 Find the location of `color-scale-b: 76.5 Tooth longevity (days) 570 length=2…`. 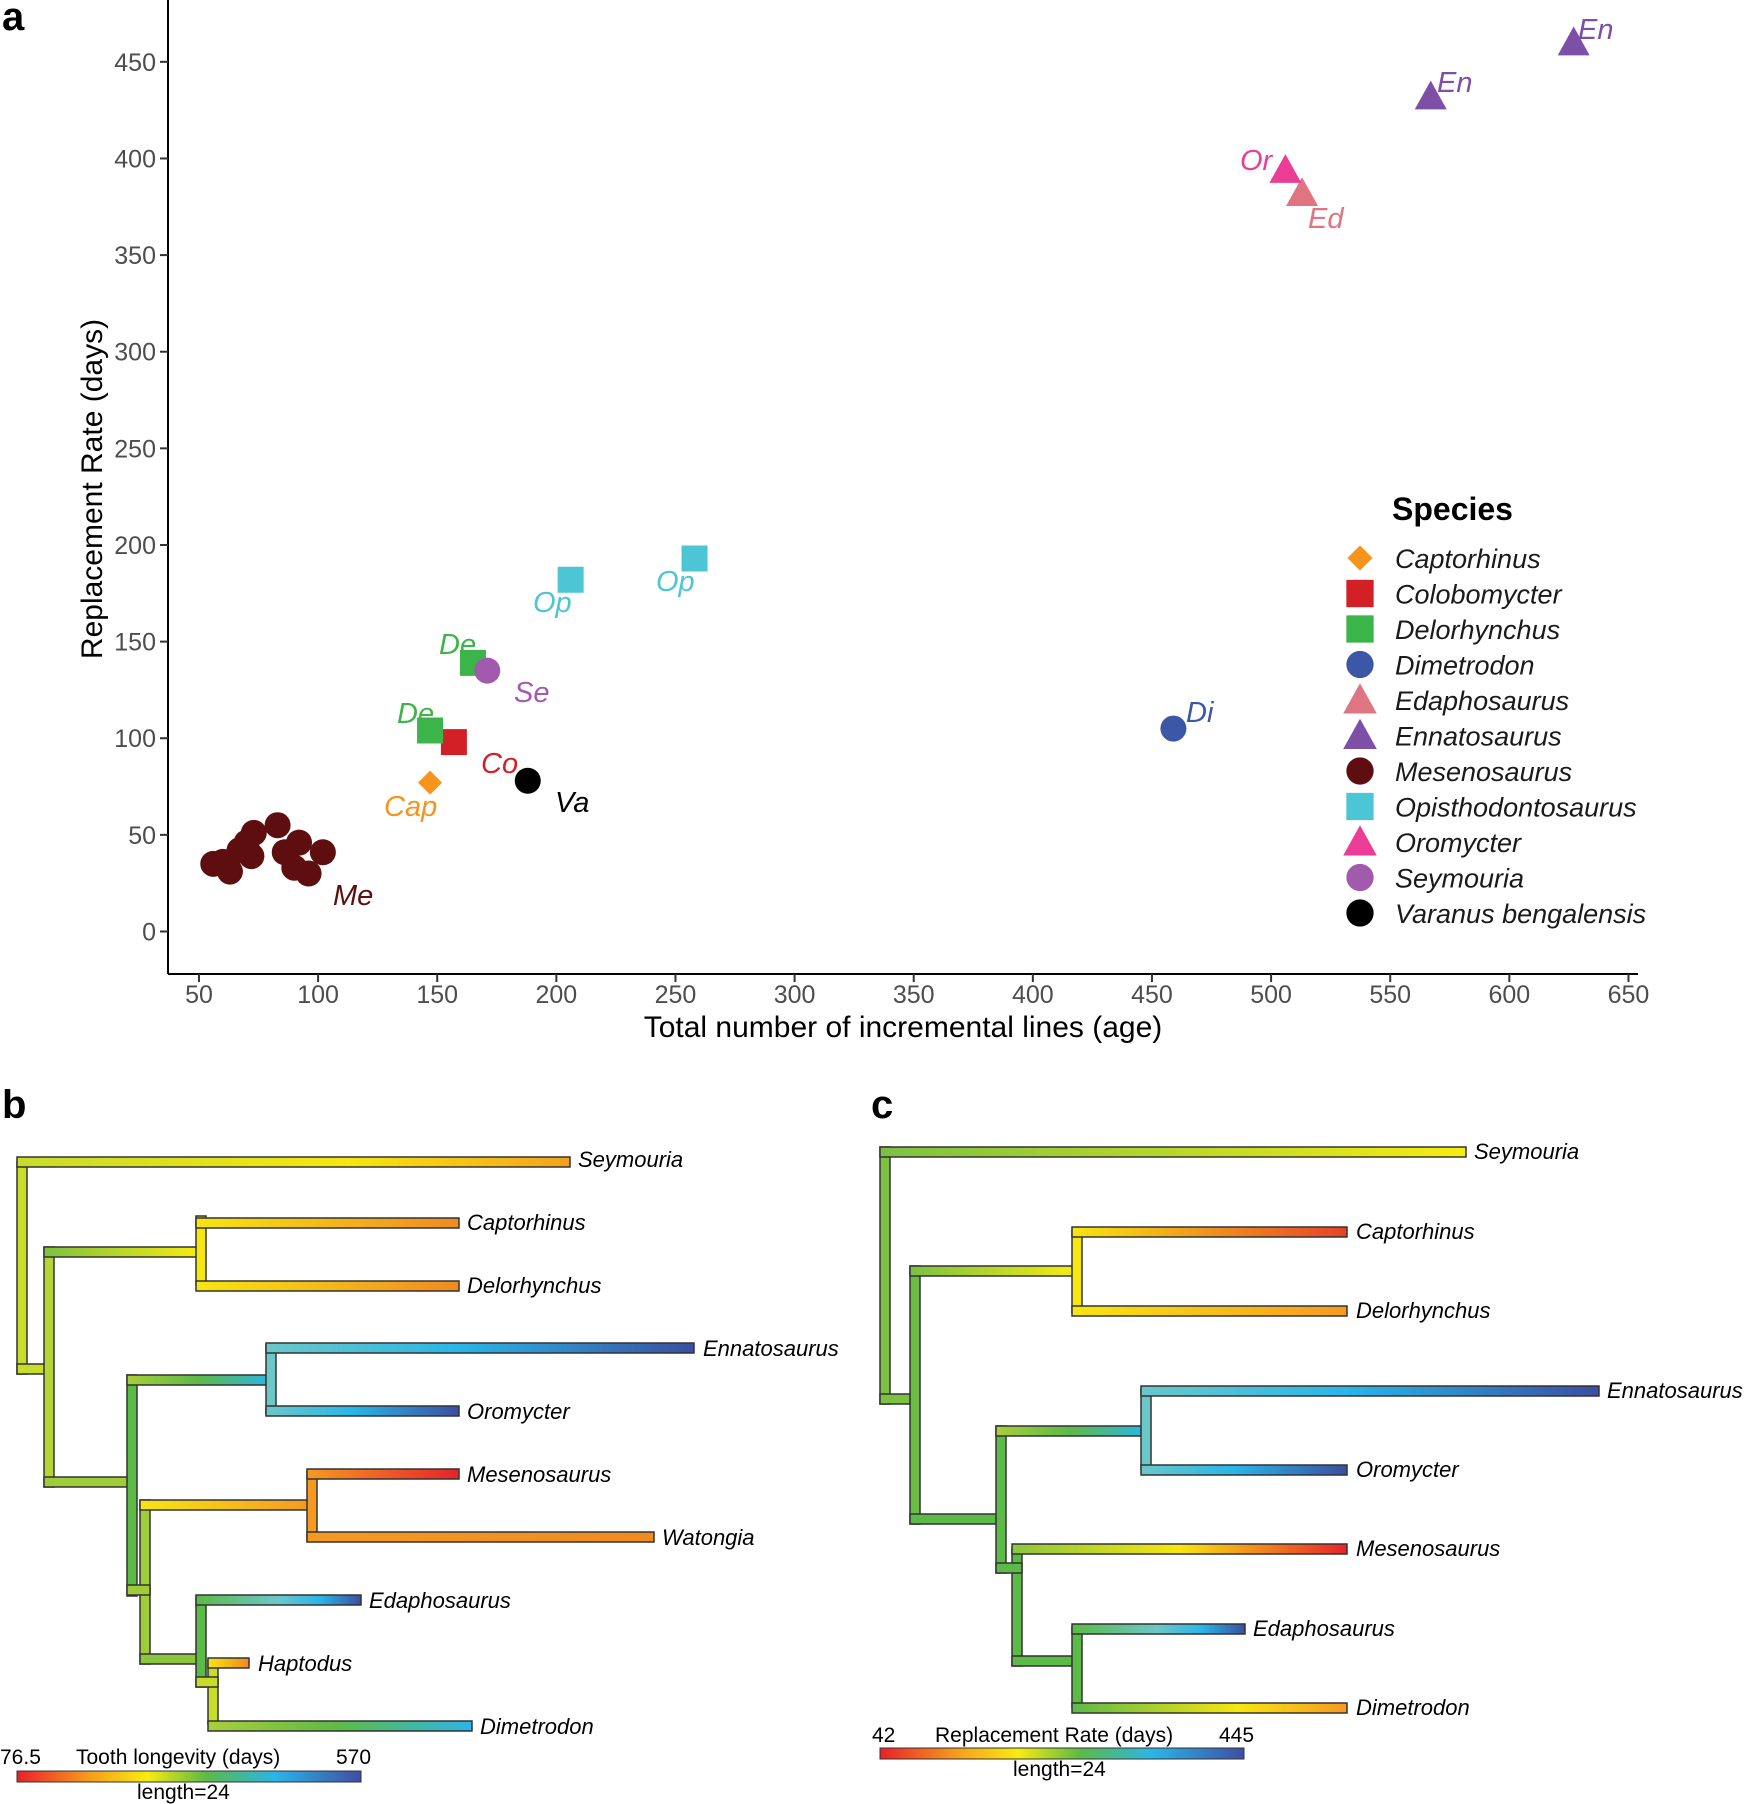

color-scale-b: 76.5 Tooth longevity (days) 570 length=2… is located at coordinates (185, 1775).